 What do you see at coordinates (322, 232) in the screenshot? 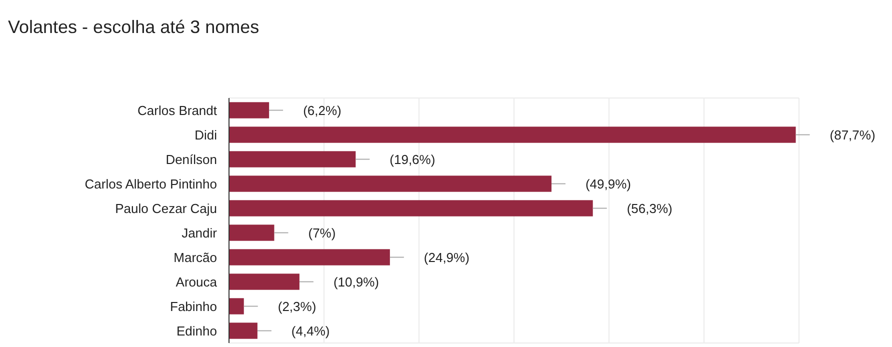
I see `data-label: (7%)` at bounding box center [322, 232].